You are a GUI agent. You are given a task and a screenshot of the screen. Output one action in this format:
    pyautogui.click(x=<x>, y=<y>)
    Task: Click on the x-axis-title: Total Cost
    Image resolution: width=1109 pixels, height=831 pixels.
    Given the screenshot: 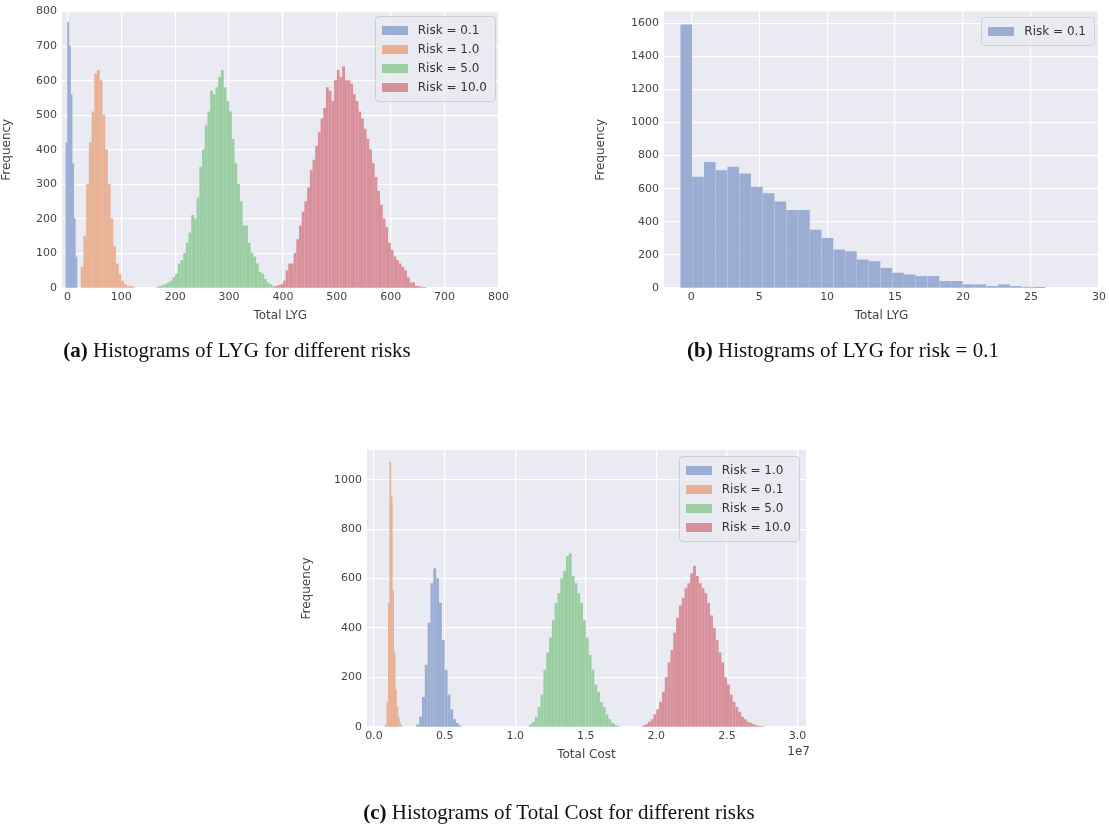 What is the action you would take?
    pyautogui.click(x=586, y=753)
    